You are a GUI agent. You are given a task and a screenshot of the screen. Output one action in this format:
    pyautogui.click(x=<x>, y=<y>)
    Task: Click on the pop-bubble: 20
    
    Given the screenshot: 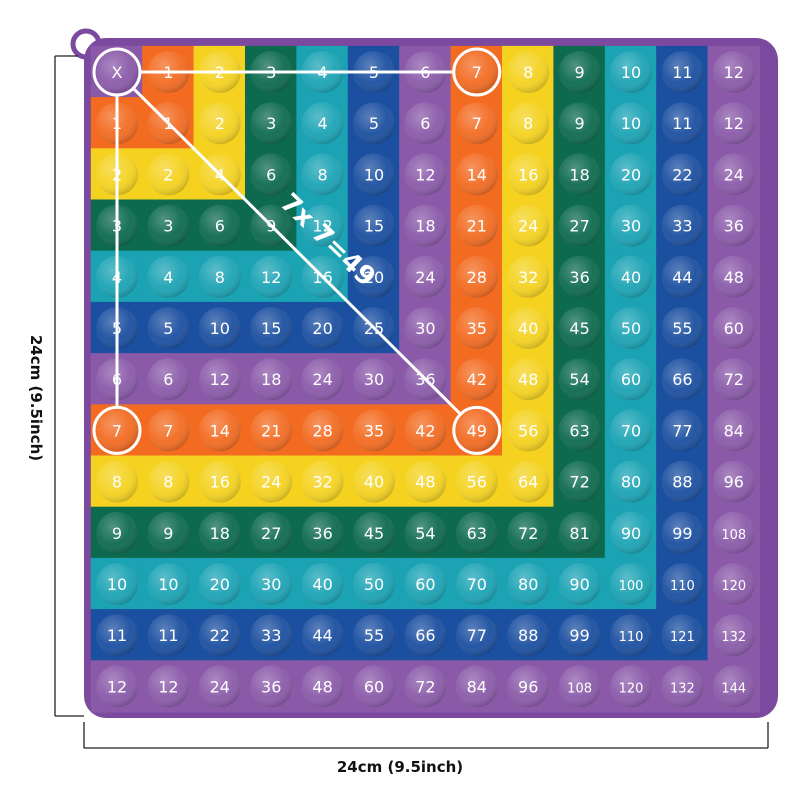 What is the action you would take?
    pyautogui.click(x=631, y=174)
    